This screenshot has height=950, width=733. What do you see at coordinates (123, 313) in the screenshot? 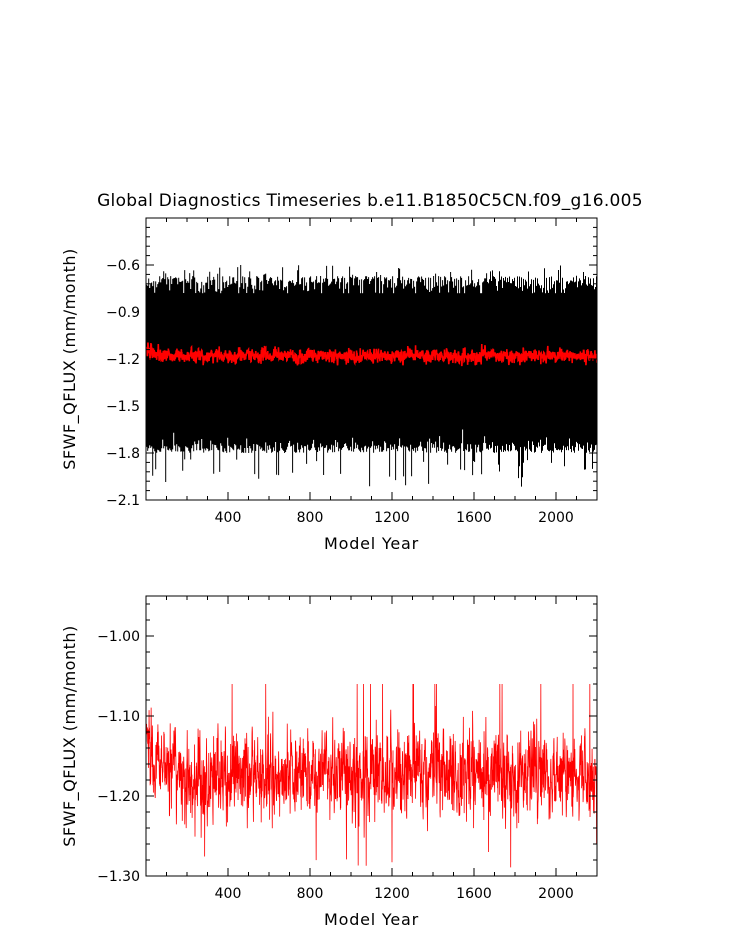
I see `y-tick-label: −0.9` at bounding box center [123, 313].